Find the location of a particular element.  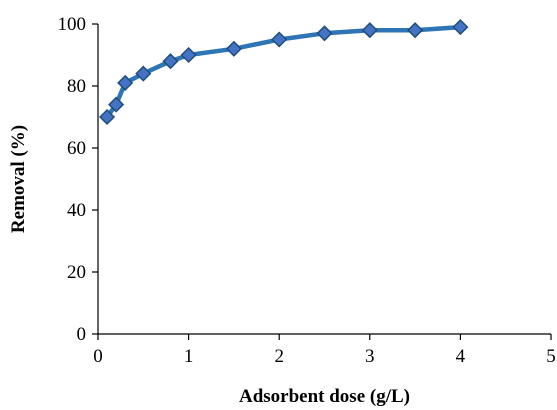

y-tick-label: 20 is located at coordinates (76, 272).